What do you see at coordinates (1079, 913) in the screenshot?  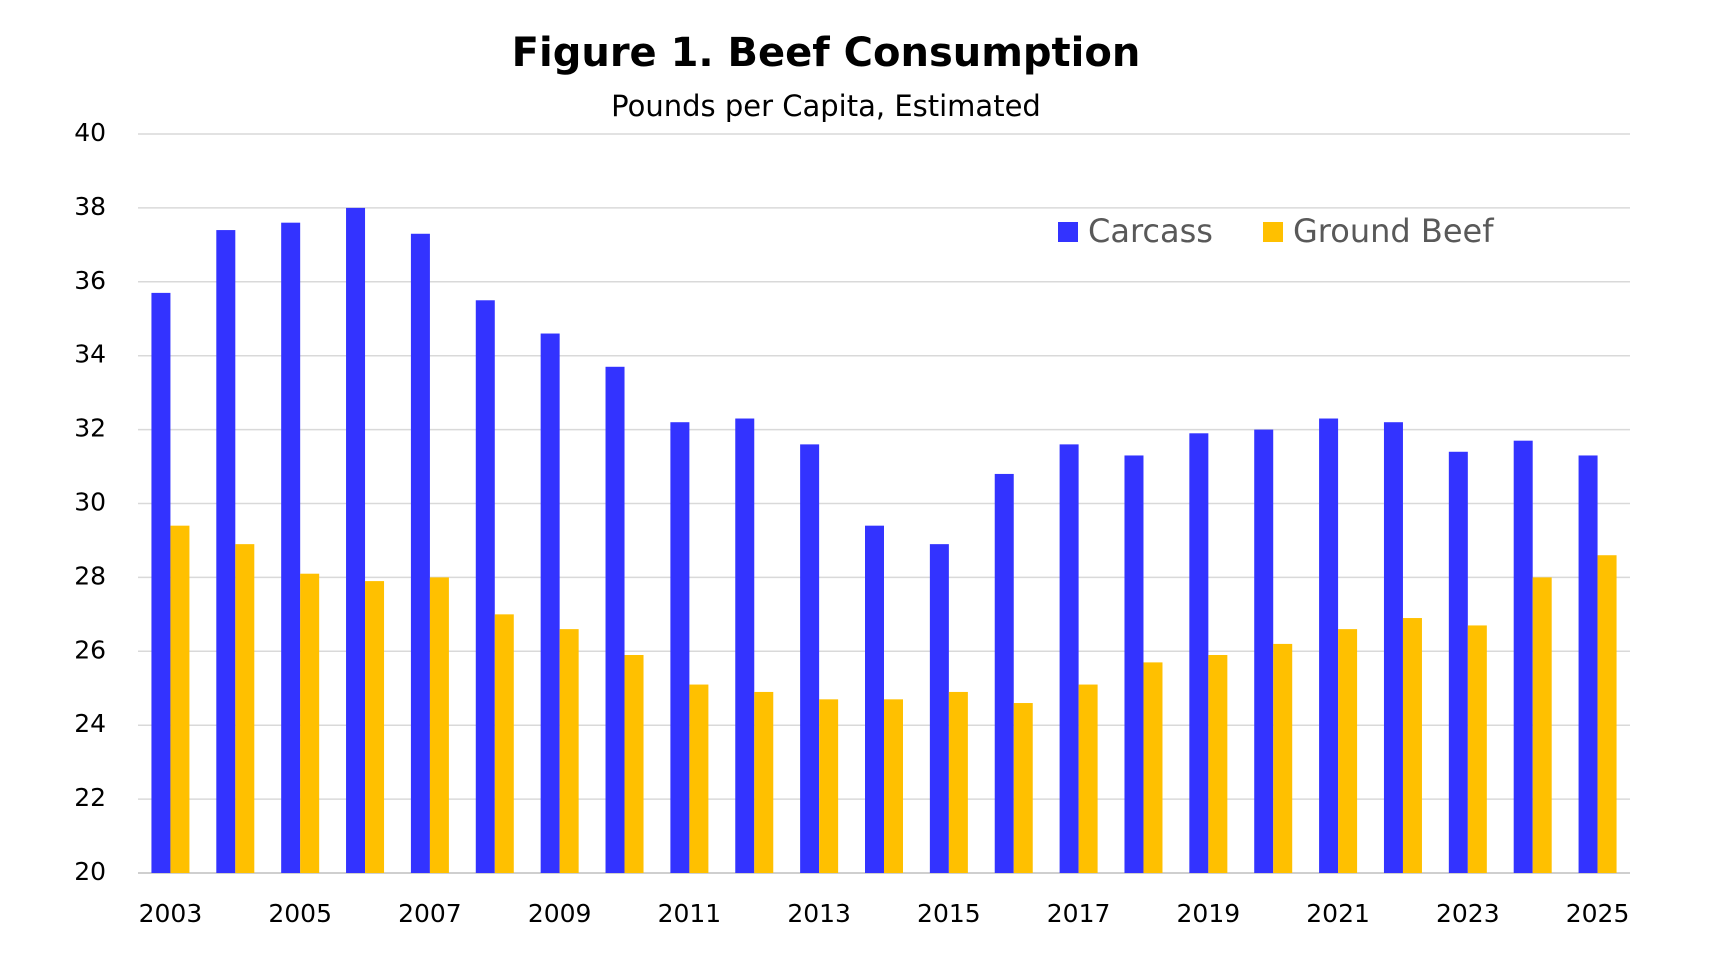 I see `x-tick-label: 2017` at bounding box center [1079, 913].